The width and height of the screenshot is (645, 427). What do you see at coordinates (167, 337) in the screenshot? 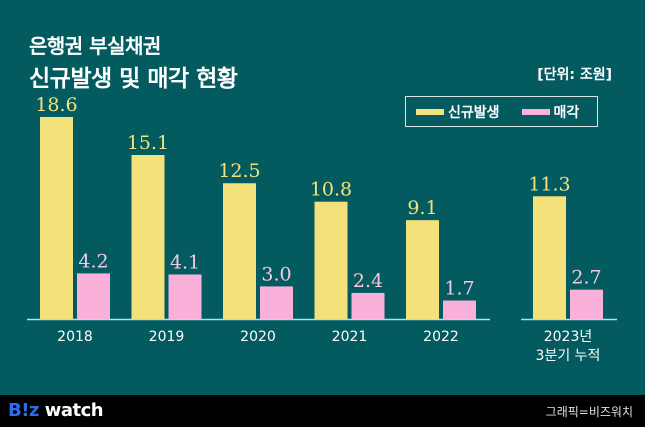
I see `x-tick-label-1: 2019` at bounding box center [167, 337].